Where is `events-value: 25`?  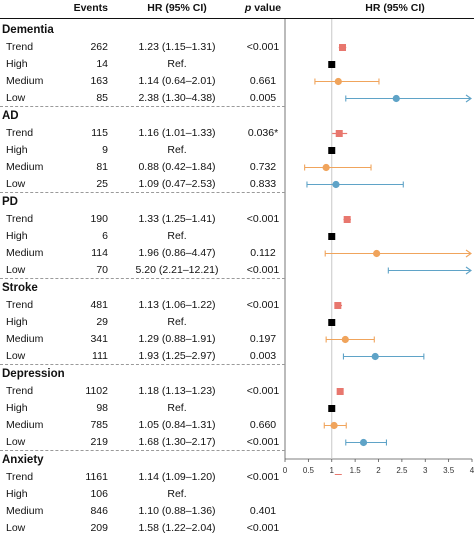 events-value: 25 is located at coordinates (102, 184).